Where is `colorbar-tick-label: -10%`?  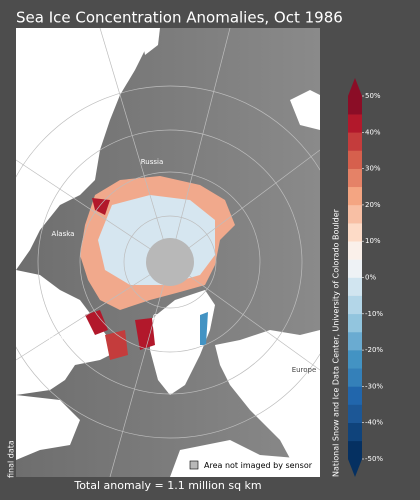 colorbar-tick-label: -10% is located at coordinates (374, 314).